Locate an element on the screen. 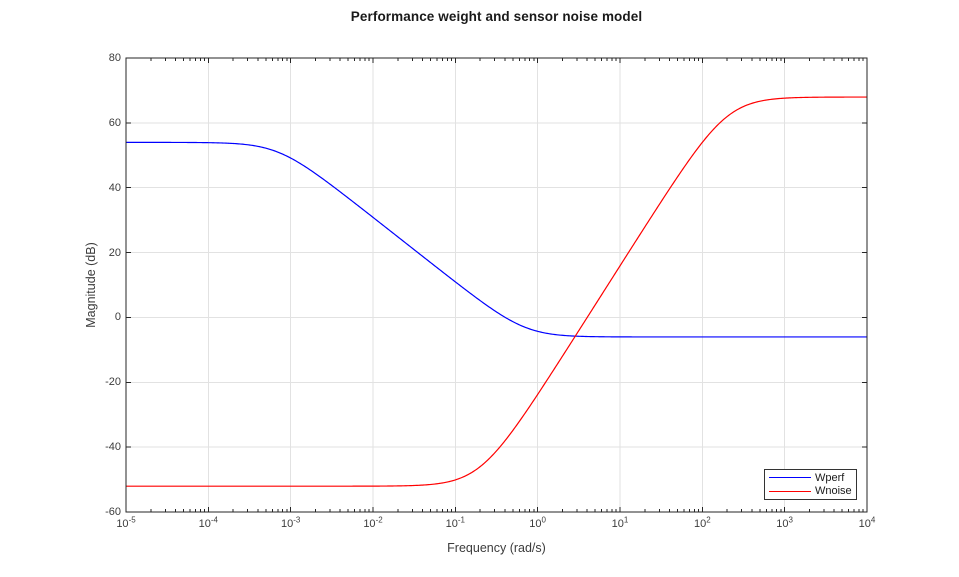  legend-label: Wperf is located at coordinates (830, 477).